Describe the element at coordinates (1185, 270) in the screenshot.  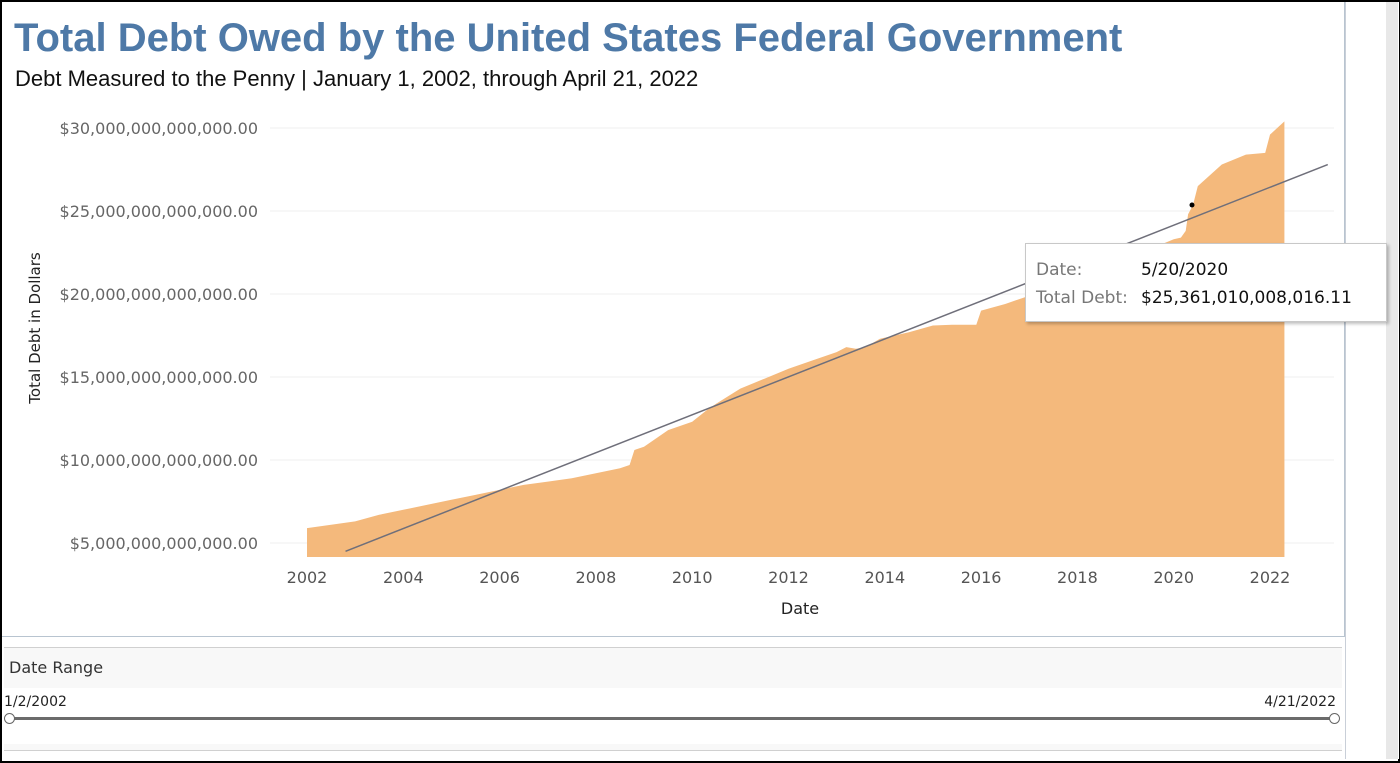
I see `tooltip-date-value: 5/20/2020` at that location.